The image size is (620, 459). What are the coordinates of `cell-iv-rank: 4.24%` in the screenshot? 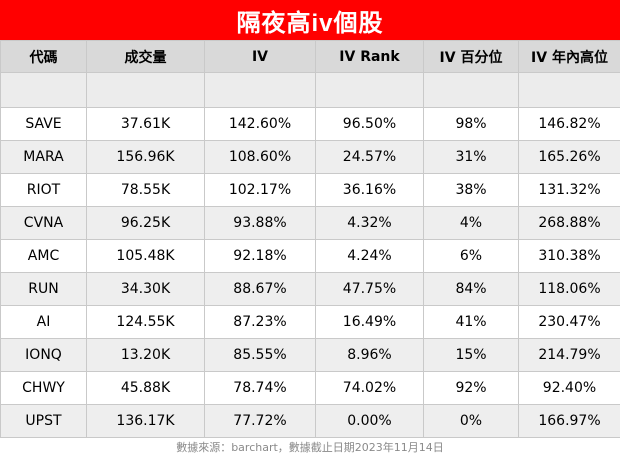 It's located at (369, 256).